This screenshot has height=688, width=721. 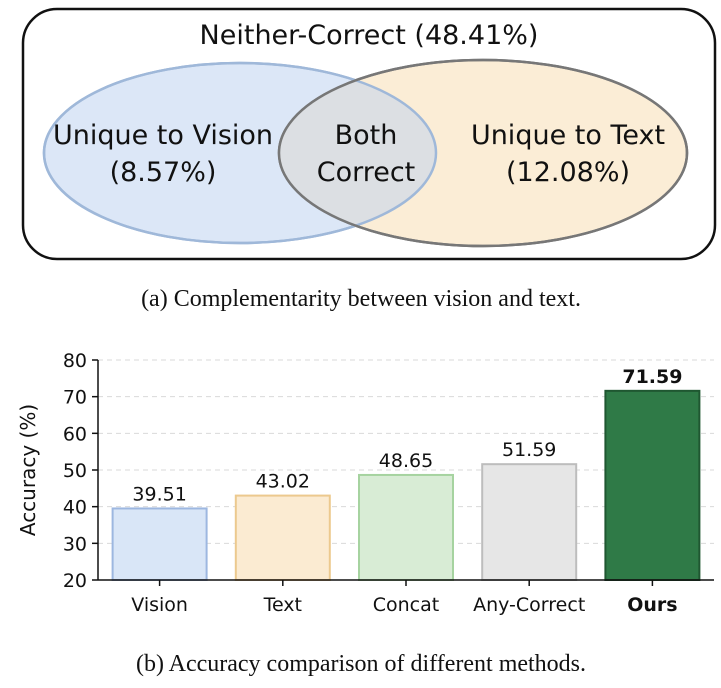 What do you see at coordinates (406, 461) in the screenshot?
I see `bar-value-label: 48.65` at bounding box center [406, 461].